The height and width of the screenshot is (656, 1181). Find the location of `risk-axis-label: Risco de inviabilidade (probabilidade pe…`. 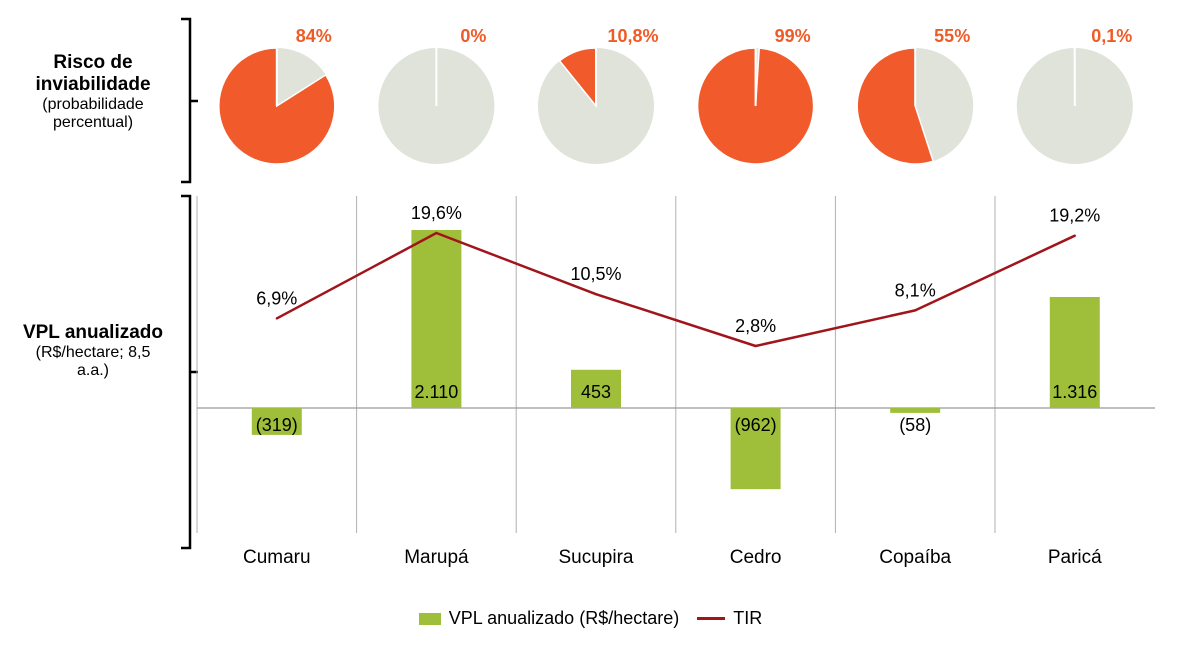

risk-axis-label: Risco de inviabilidade (probabilidade pe… is located at coordinates (93, 92).